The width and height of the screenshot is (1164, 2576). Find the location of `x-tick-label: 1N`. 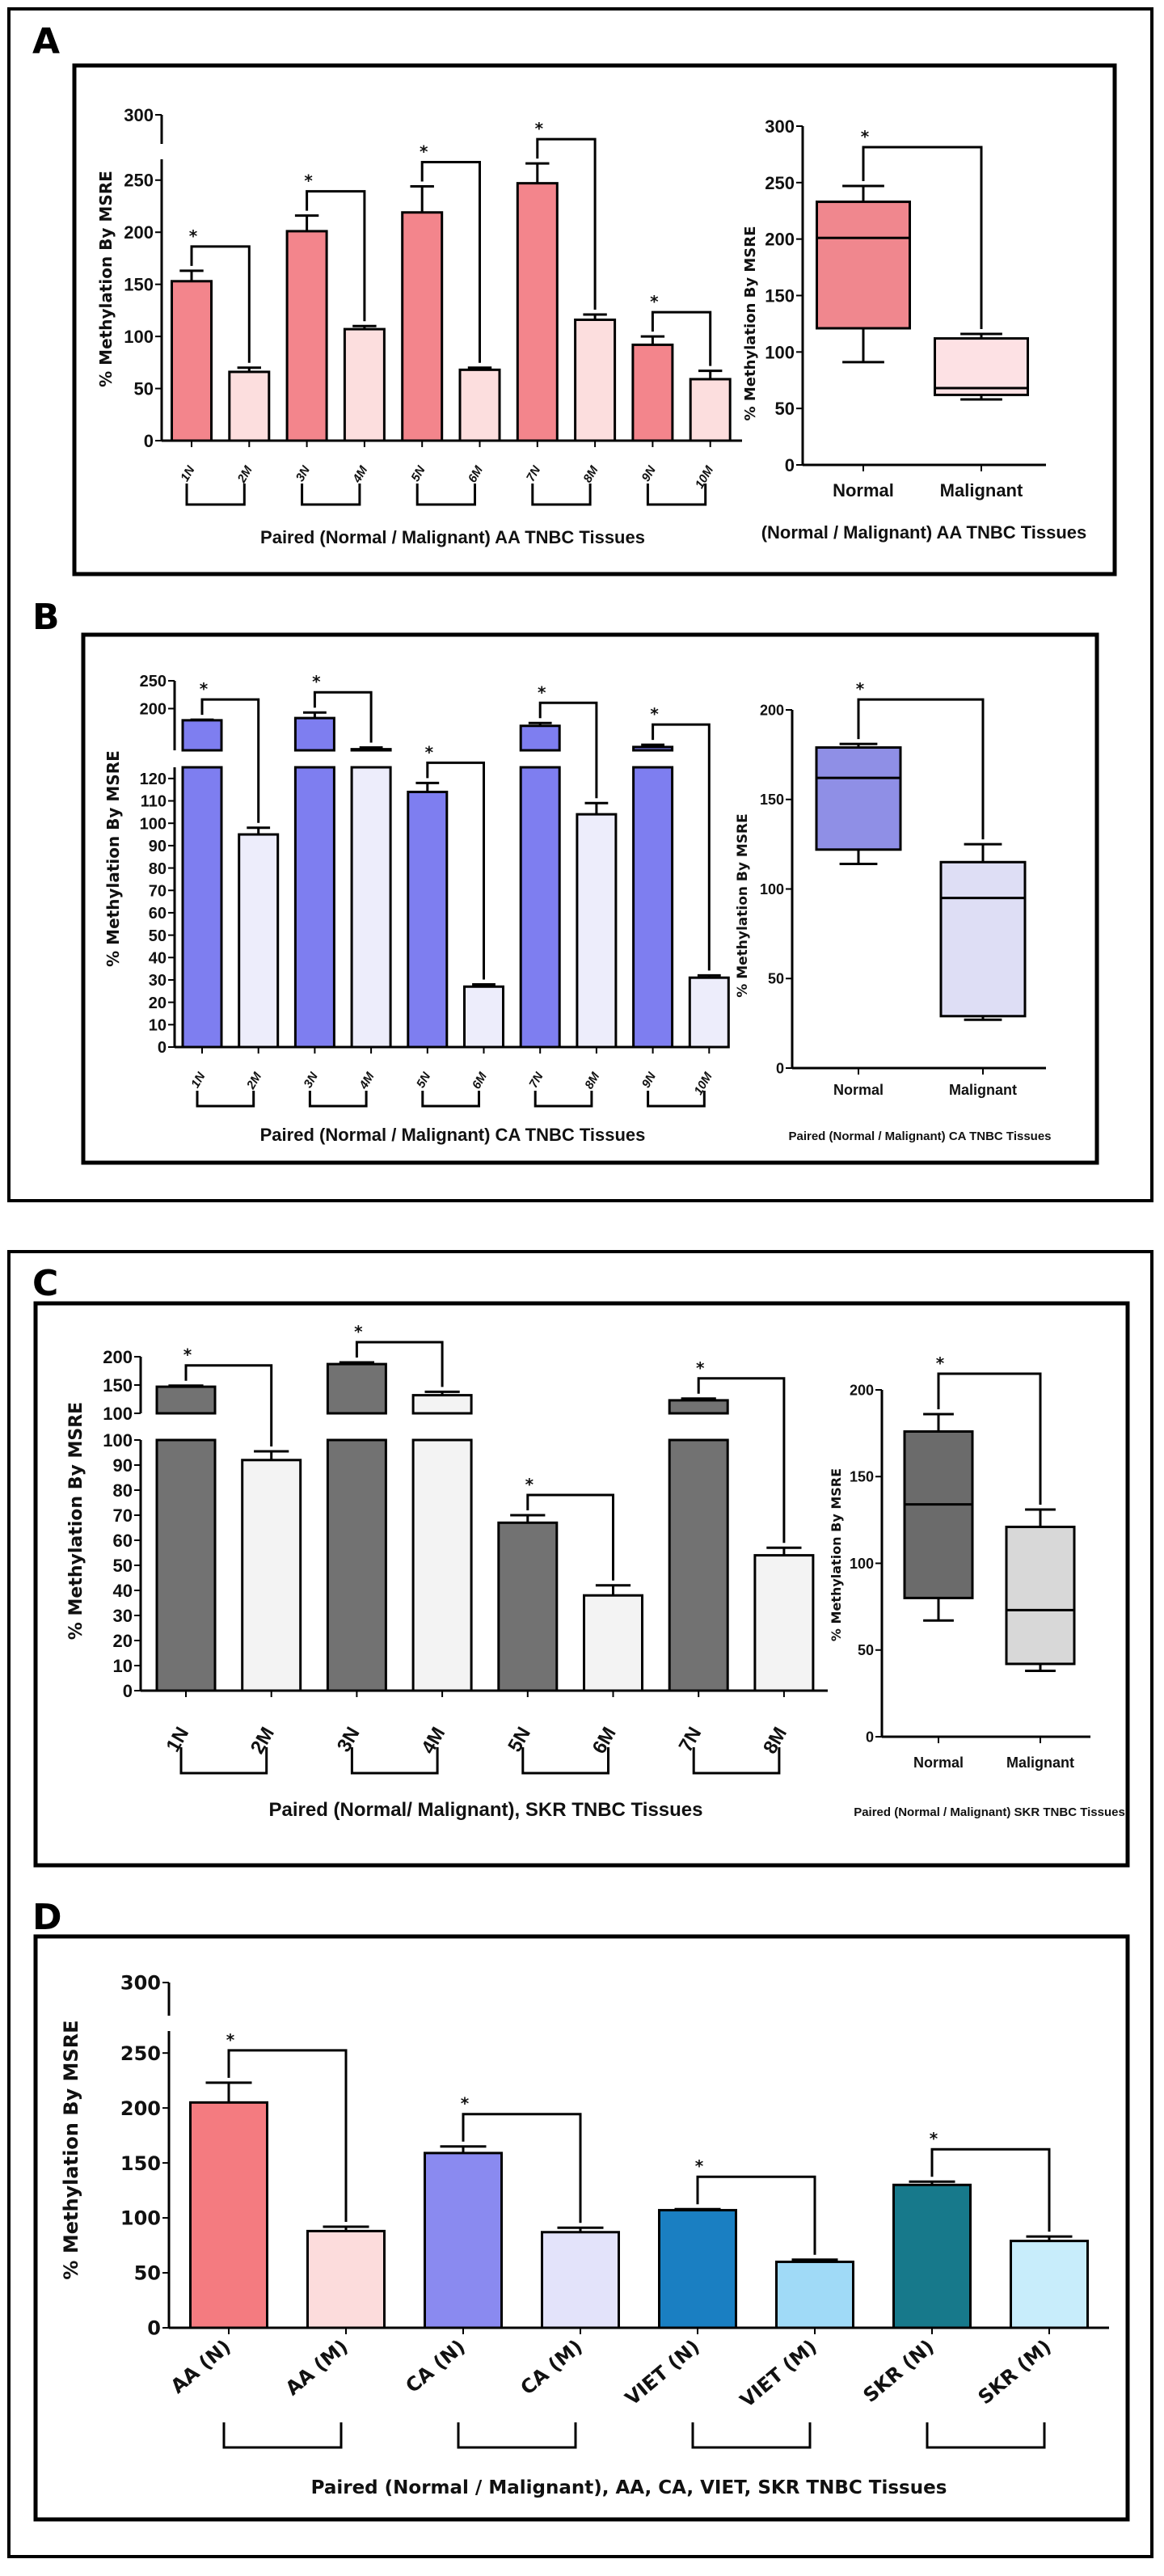

x-tick-label: 1N is located at coordinates (177, 1740).